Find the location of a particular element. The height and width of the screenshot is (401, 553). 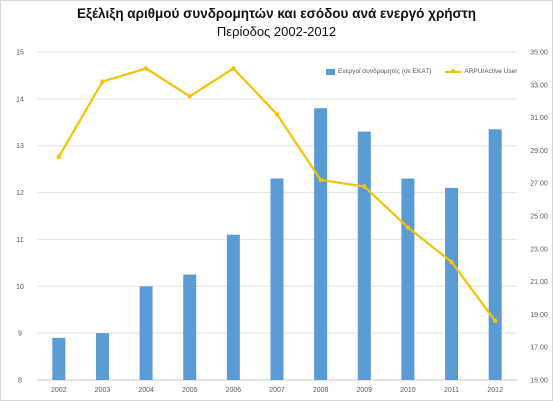

y-right-tick-label: 33.00 is located at coordinates (539, 85).